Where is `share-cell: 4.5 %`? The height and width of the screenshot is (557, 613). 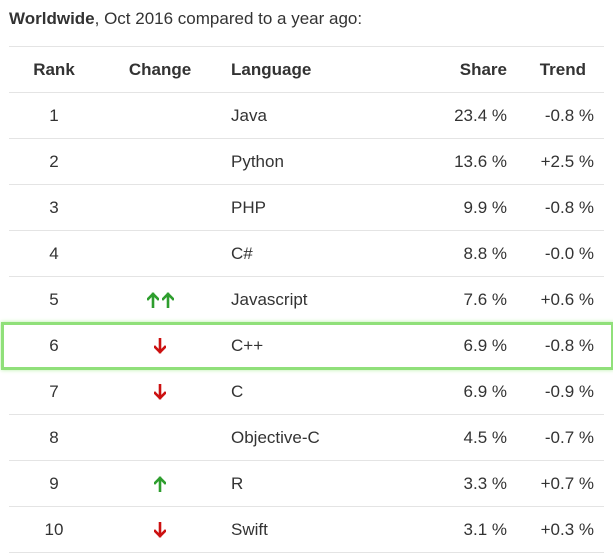
share-cell: 4.5 % is located at coordinates (458, 437).